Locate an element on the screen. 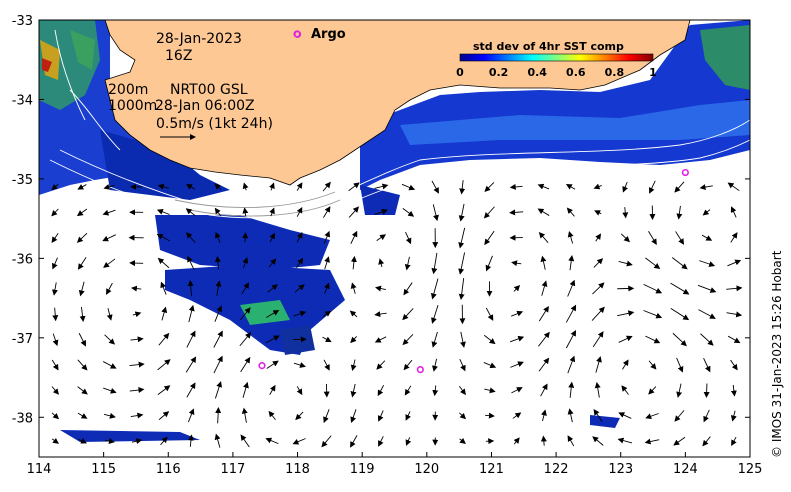 The height and width of the screenshot is (492, 791). depth-200-label: 200m is located at coordinates (128, 90).